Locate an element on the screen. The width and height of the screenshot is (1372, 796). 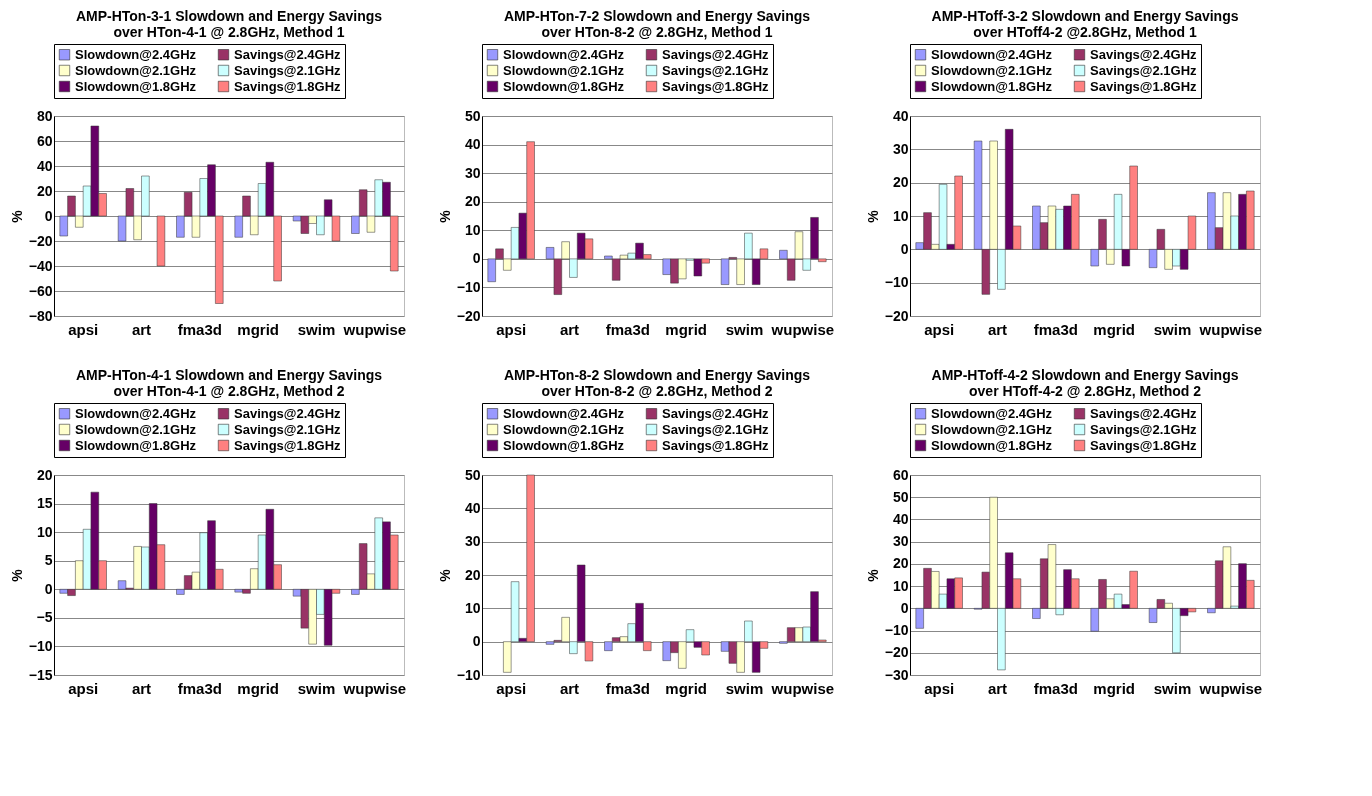
y-tick-label: 5 is located at coordinates (48, 560).